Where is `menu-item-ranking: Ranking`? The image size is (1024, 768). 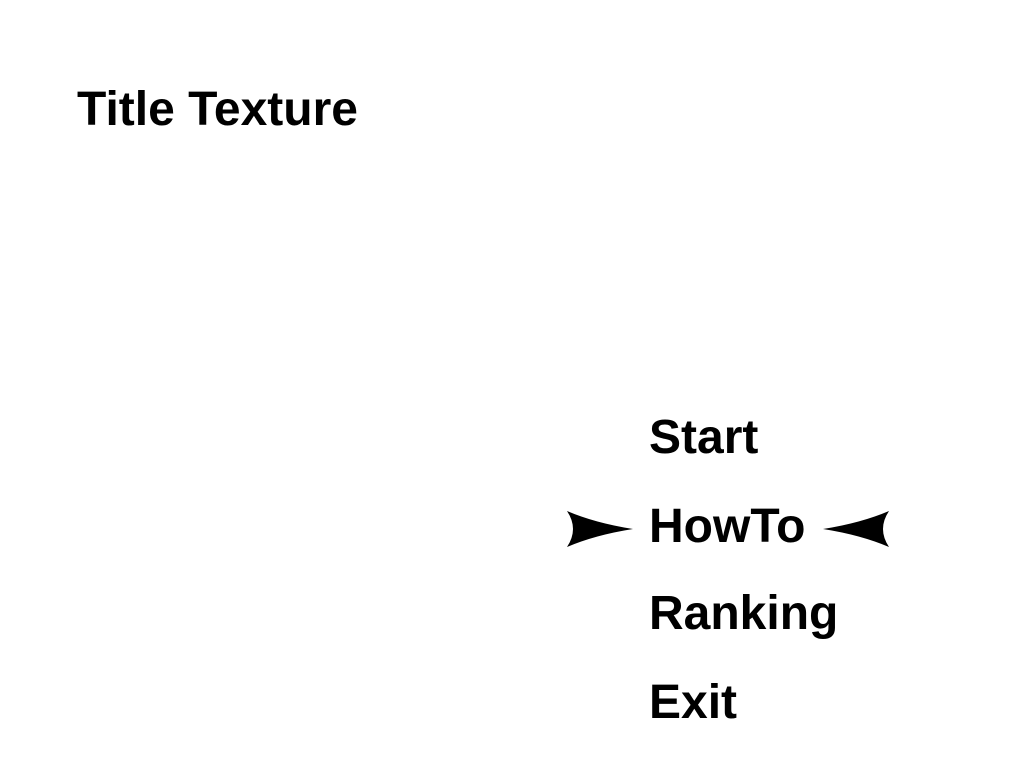
menu-item-ranking: Ranking is located at coordinates (744, 613).